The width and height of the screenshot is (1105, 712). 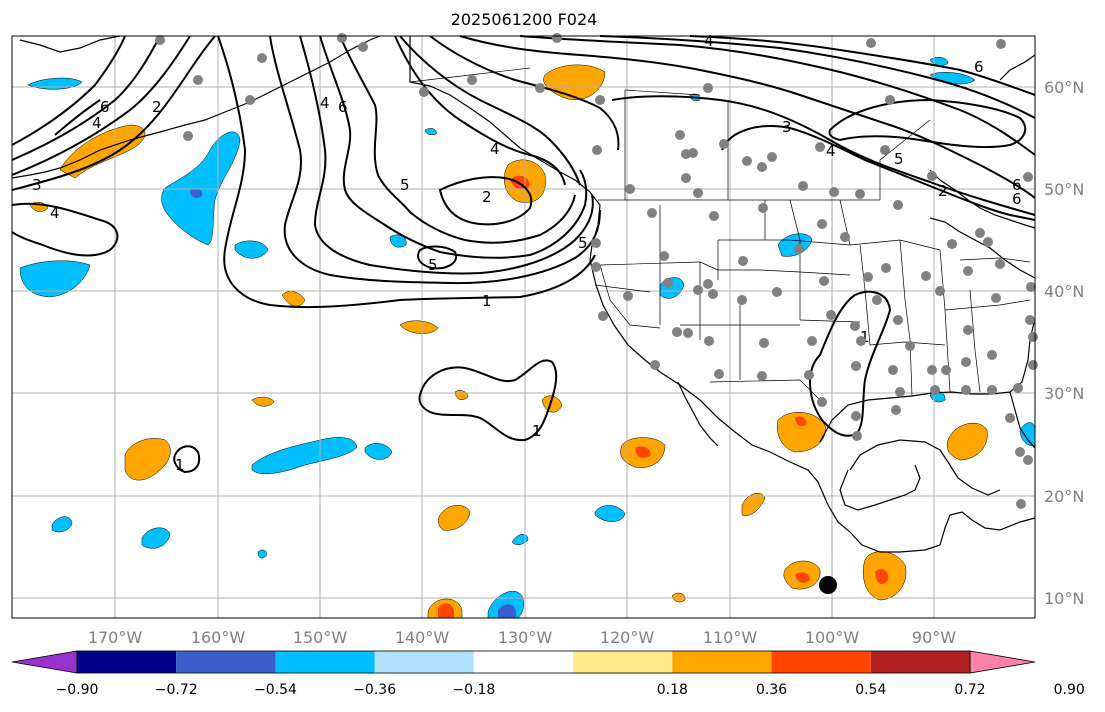 What do you see at coordinates (422, 637) in the screenshot?
I see `lon-tick-label: 140°W` at bounding box center [422, 637].